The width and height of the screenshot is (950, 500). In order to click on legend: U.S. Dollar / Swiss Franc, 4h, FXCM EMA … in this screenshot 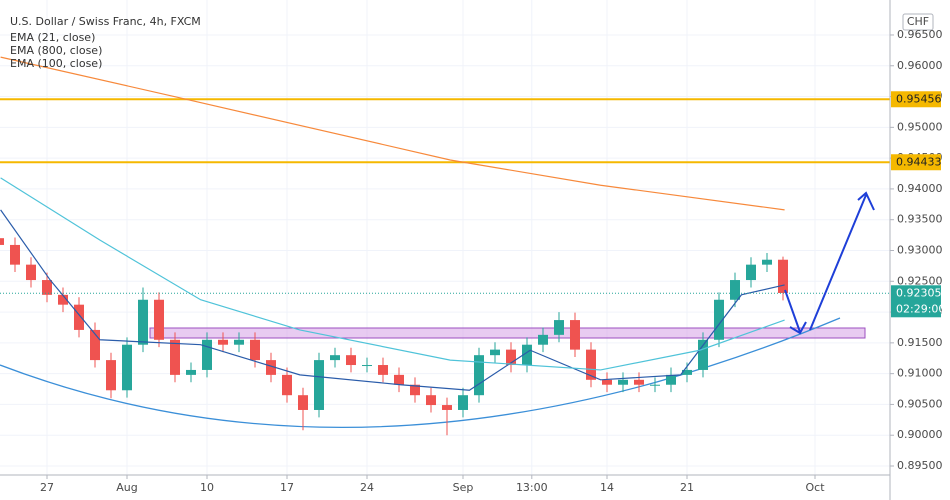, I will do `click(105, 42)`.